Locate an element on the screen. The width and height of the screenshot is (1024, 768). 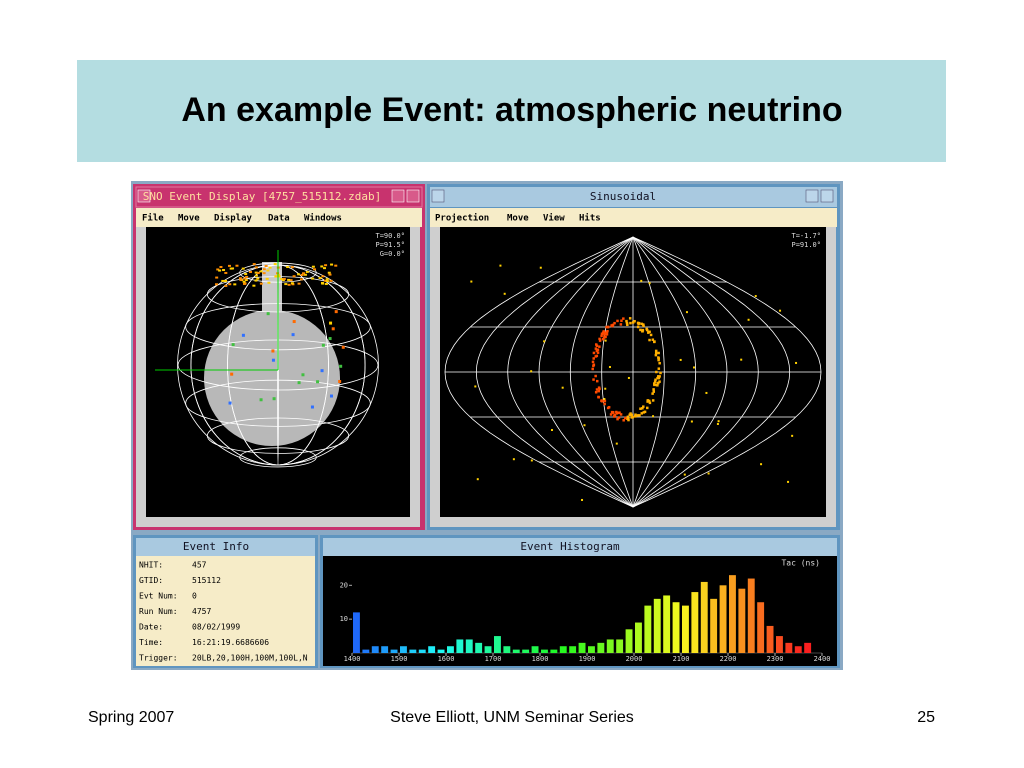
x-tick-label: 2100 is located at coordinates (681, 659).